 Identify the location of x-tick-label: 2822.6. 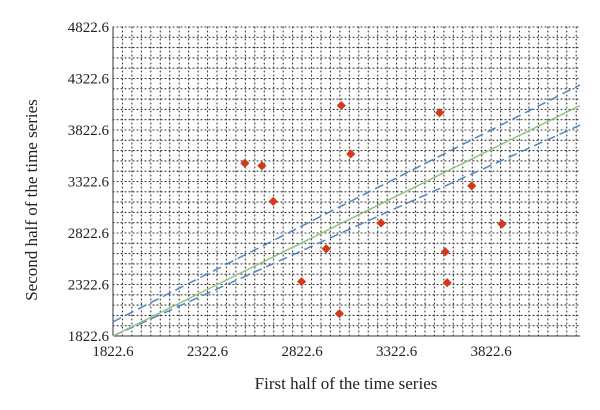
(302, 352).